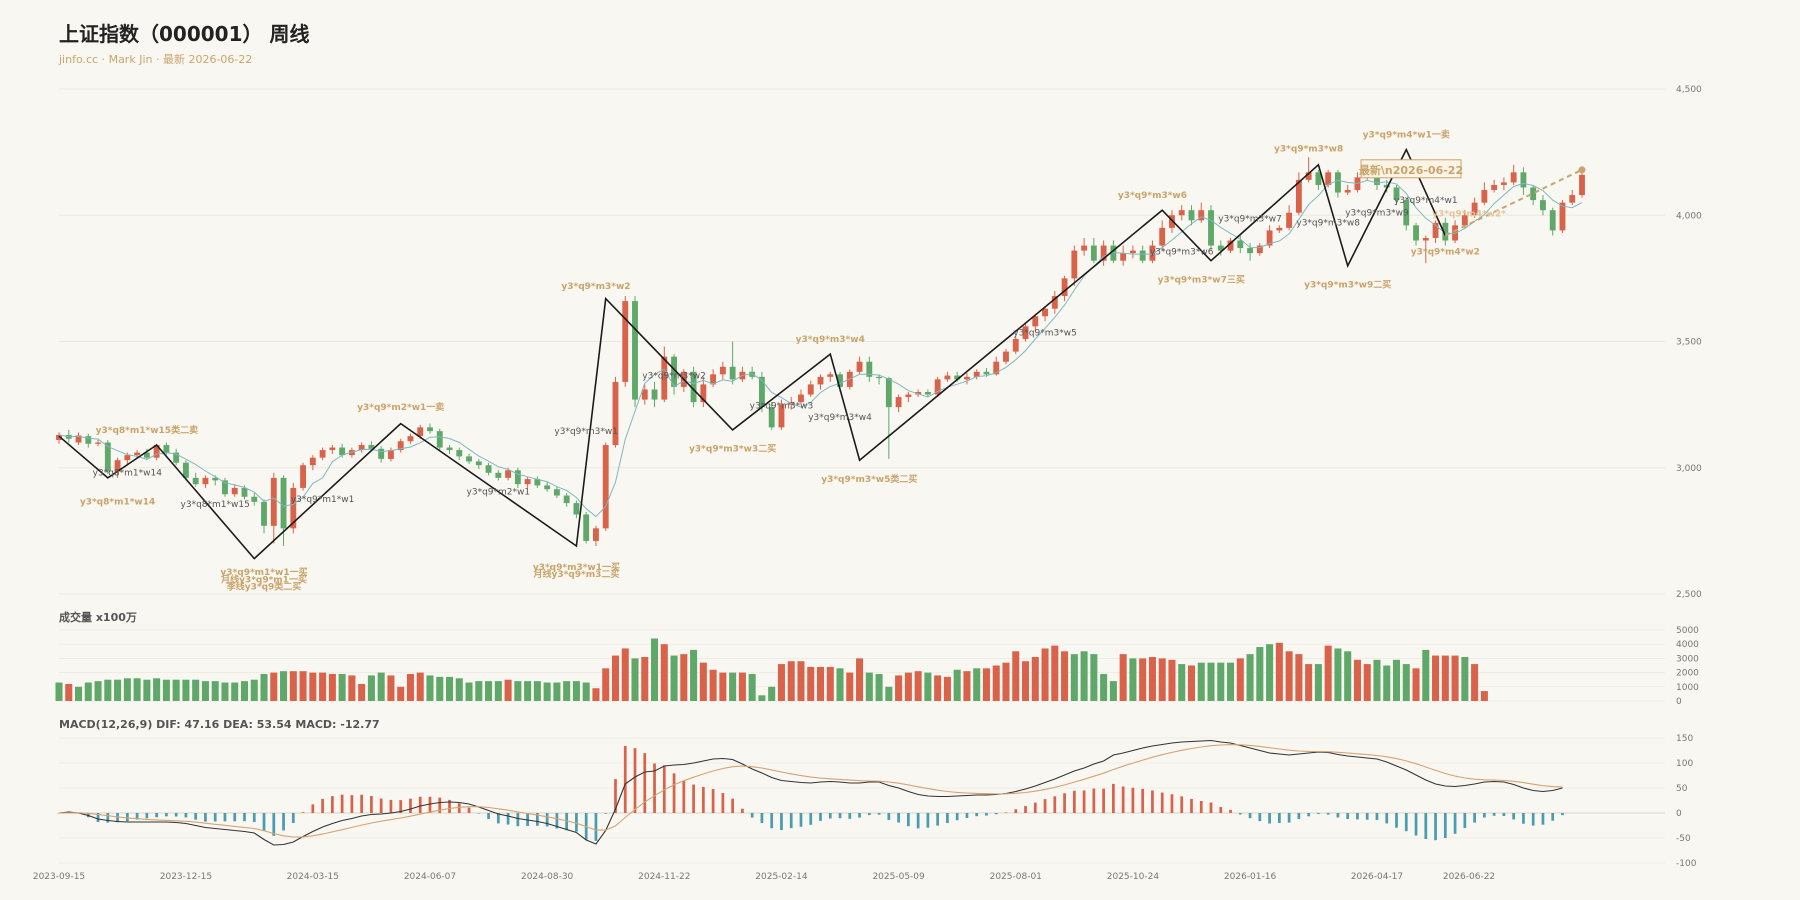 Image resolution: width=1800 pixels, height=900 pixels. I want to click on stroke-annotation: y3*q9*m3*w8, so click(1328, 224).